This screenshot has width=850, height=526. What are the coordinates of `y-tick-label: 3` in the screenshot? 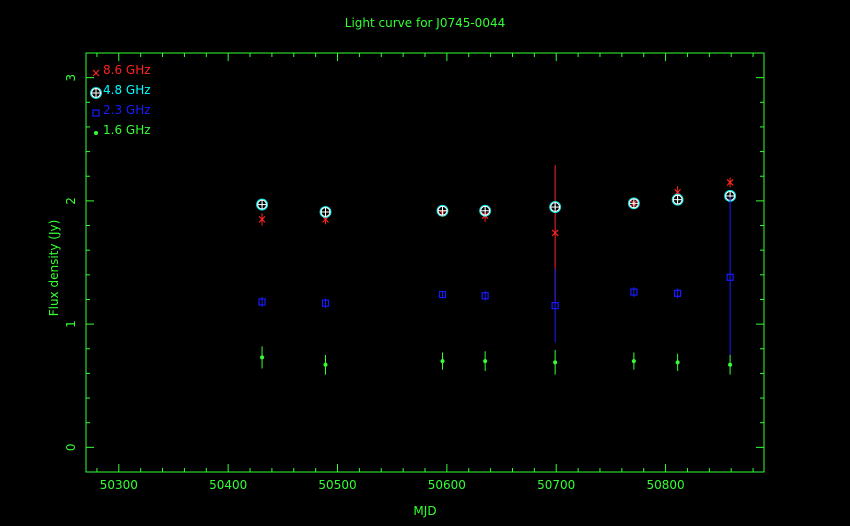 It's located at (71, 78).